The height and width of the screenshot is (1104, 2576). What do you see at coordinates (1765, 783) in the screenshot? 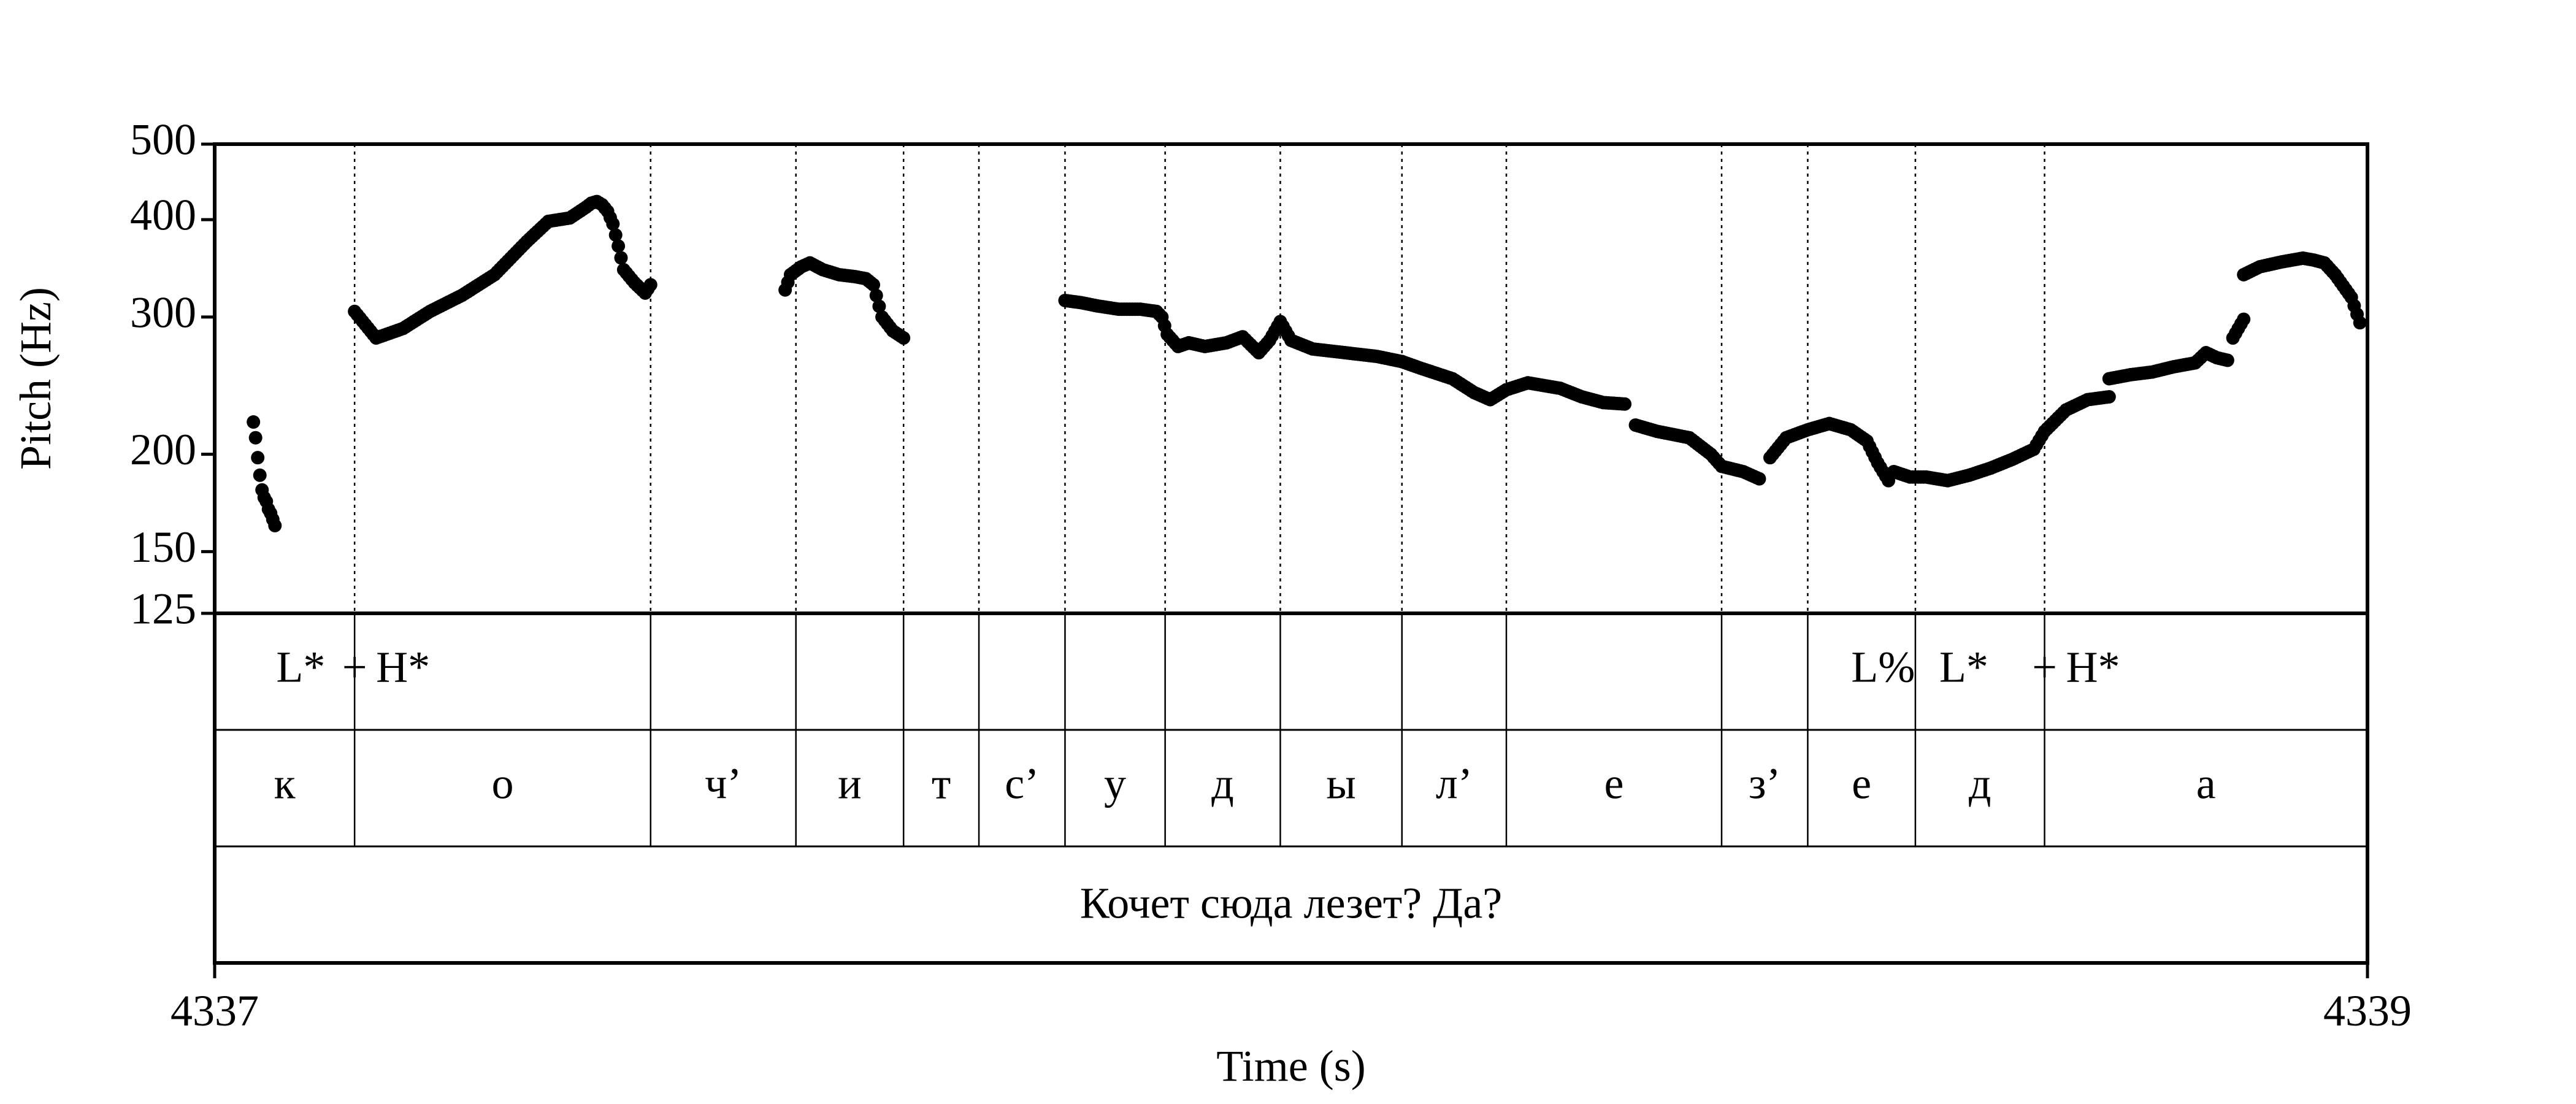
I see `segment-label: з’` at bounding box center [1765, 783].